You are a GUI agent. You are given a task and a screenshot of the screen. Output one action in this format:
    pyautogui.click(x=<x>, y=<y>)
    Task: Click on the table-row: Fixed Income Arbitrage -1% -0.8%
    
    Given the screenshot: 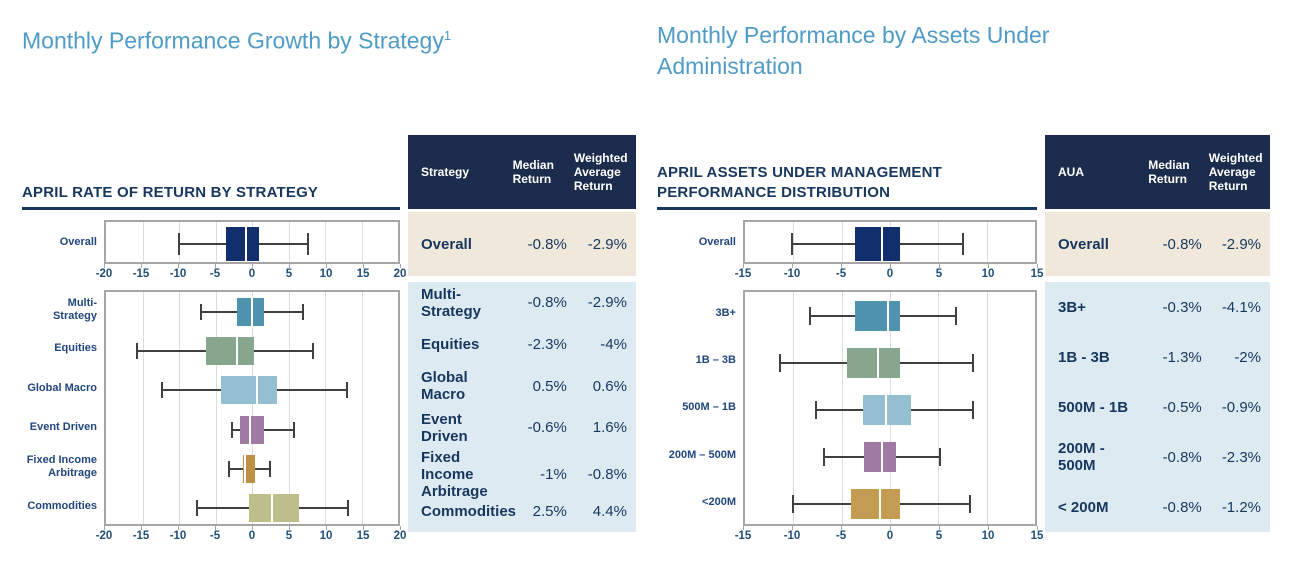 What is the action you would take?
    pyautogui.click(x=522, y=474)
    